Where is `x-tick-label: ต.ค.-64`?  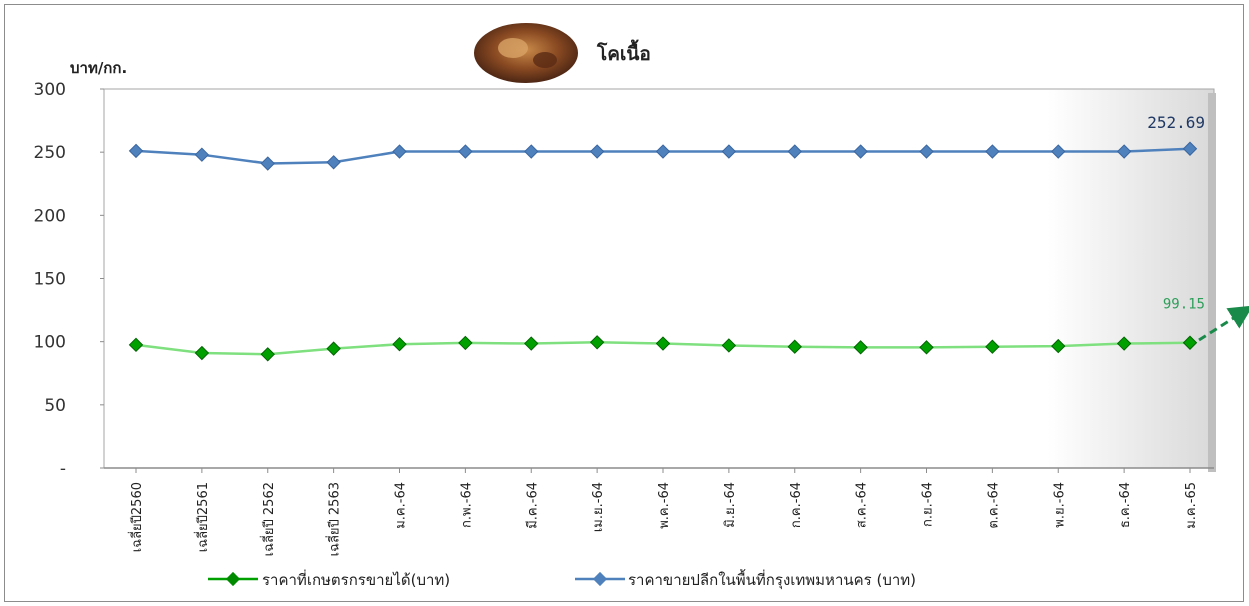 x-tick-label: ต.ค.-64 is located at coordinates (993, 505).